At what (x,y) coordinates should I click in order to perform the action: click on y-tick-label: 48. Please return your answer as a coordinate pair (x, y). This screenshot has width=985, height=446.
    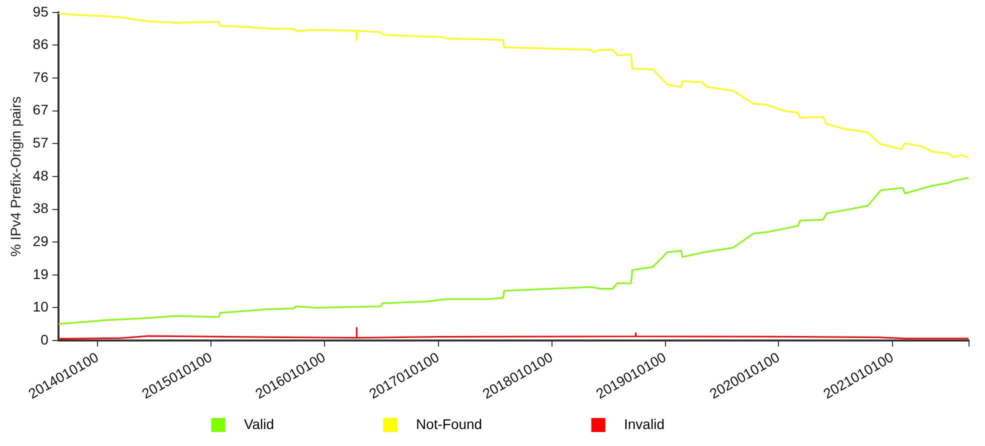
    Looking at the image, I should click on (40, 175).